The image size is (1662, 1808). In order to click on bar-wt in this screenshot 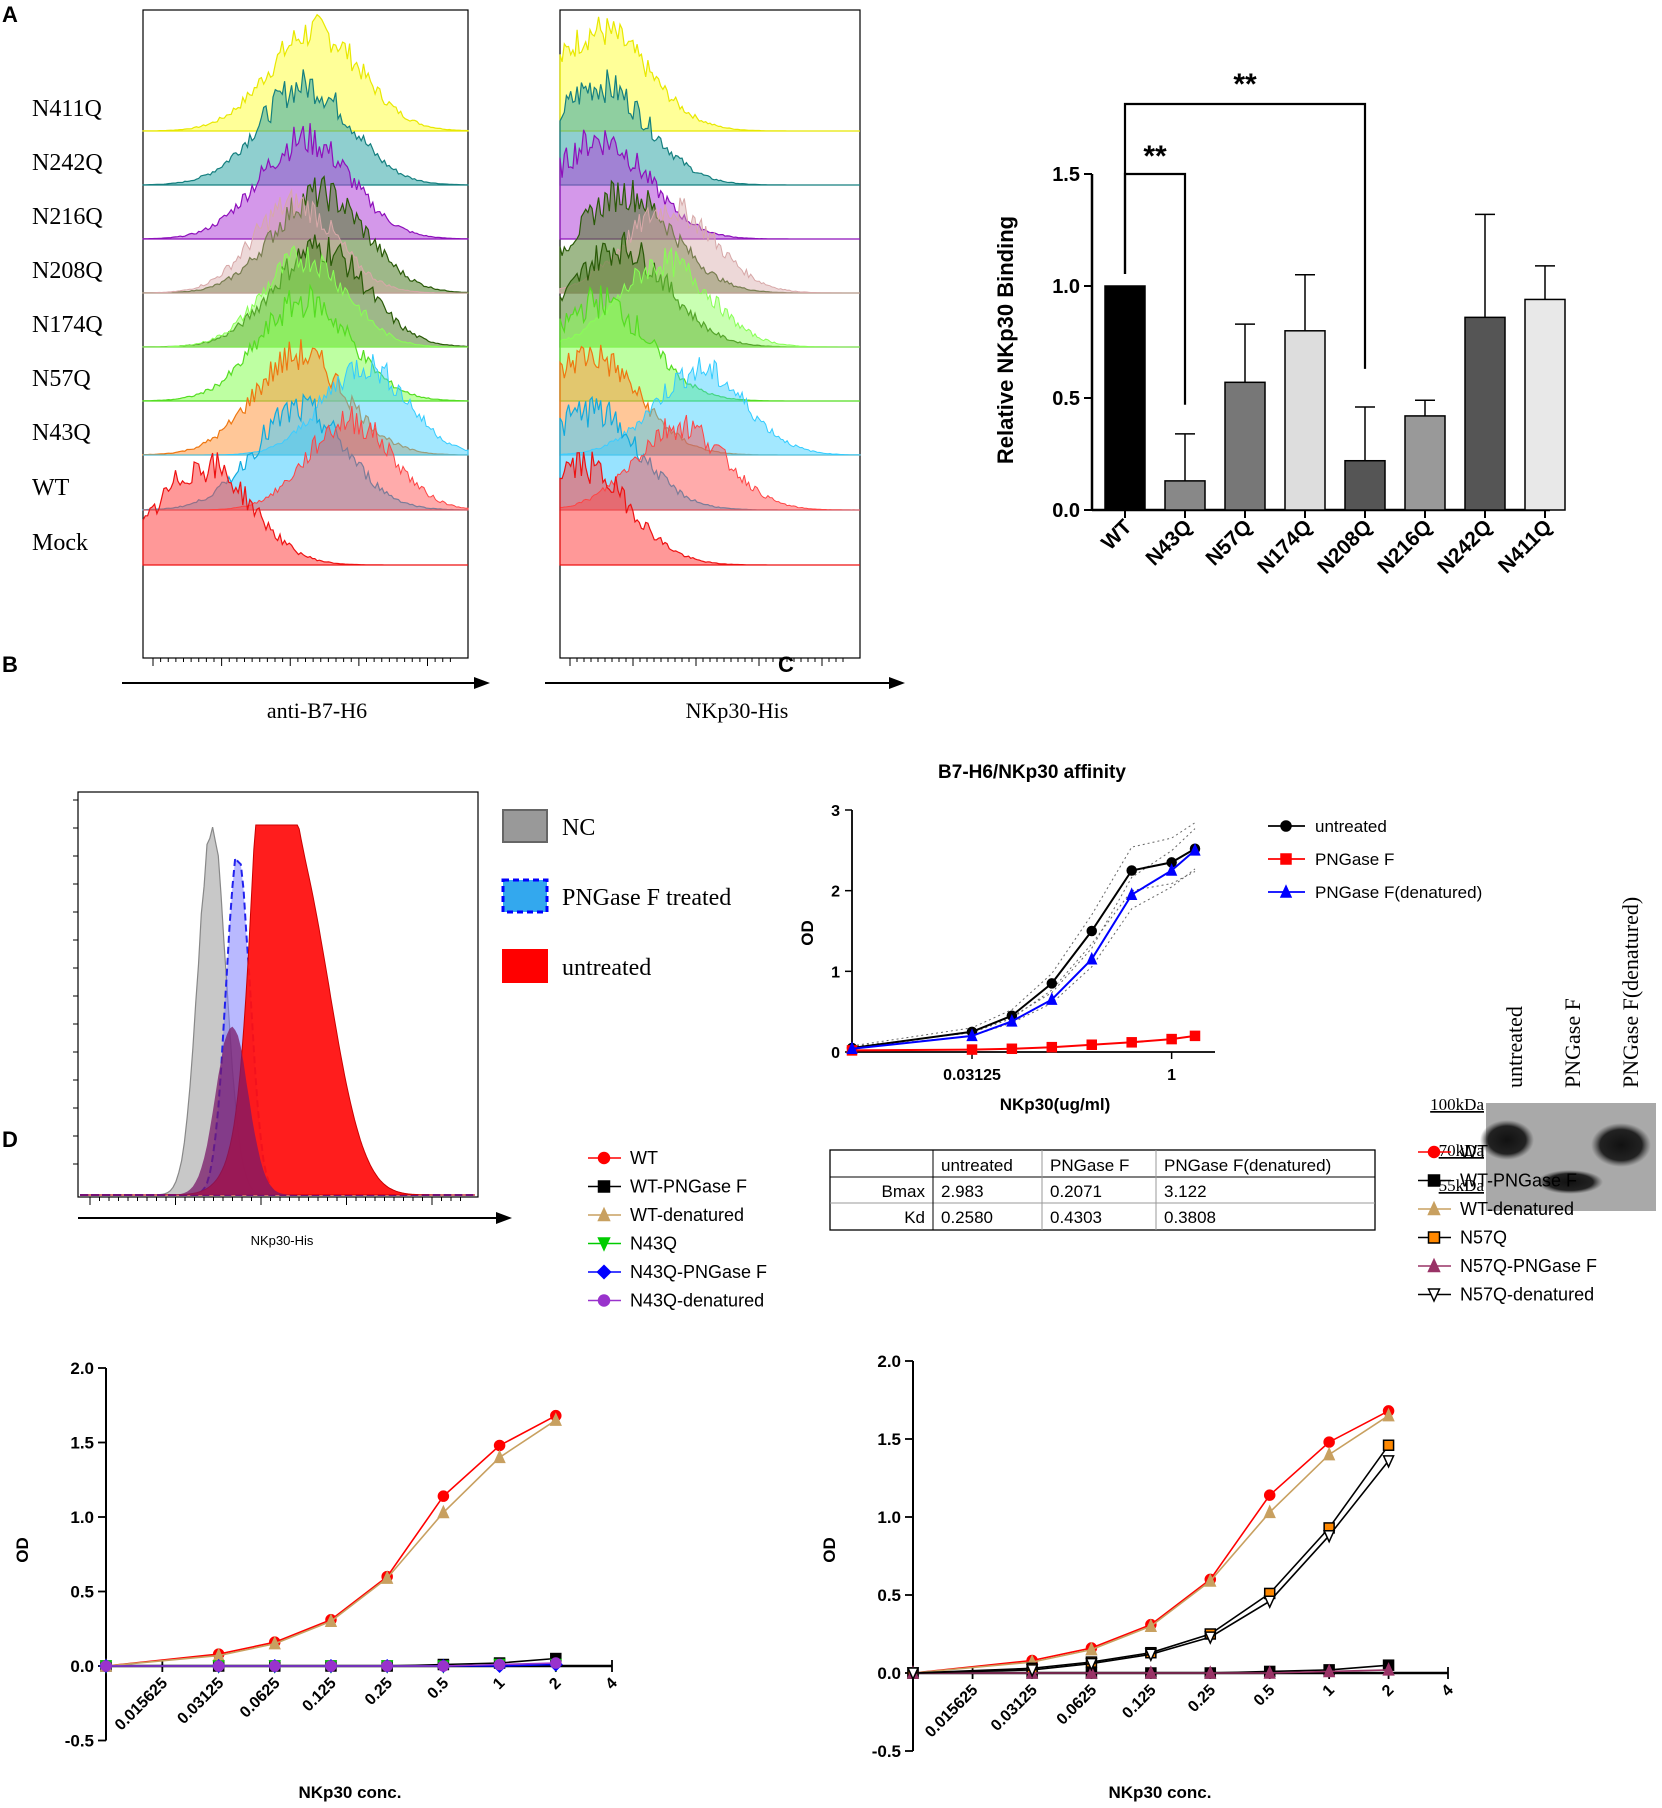, I will do `click(1125, 398)`.